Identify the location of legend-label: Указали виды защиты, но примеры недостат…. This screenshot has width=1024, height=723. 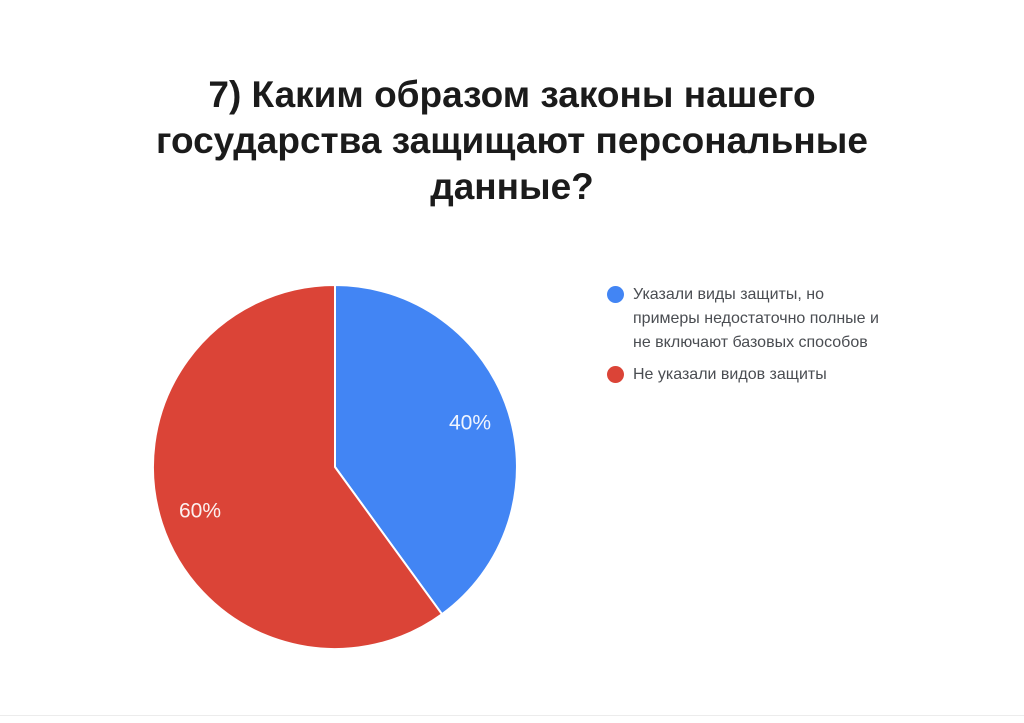
(756, 318).